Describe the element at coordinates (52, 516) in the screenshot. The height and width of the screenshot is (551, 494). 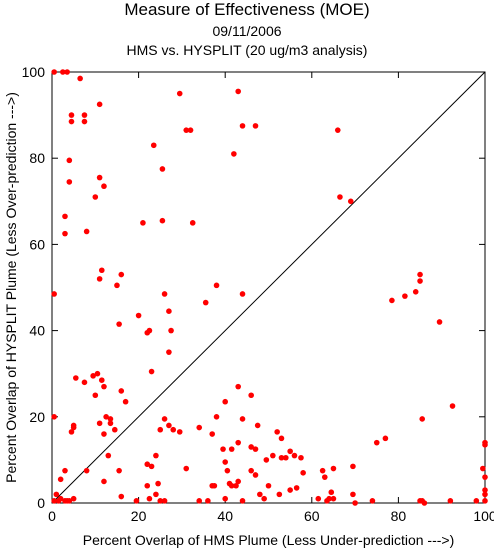
I see `x-tick-label: 0` at that location.